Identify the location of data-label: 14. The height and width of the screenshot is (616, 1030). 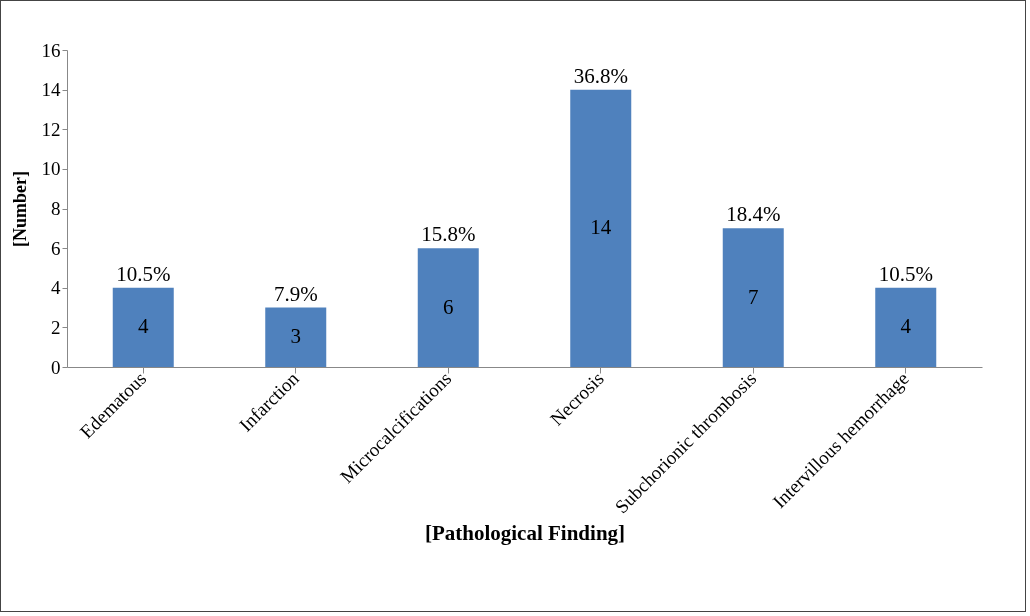
(601, 227).